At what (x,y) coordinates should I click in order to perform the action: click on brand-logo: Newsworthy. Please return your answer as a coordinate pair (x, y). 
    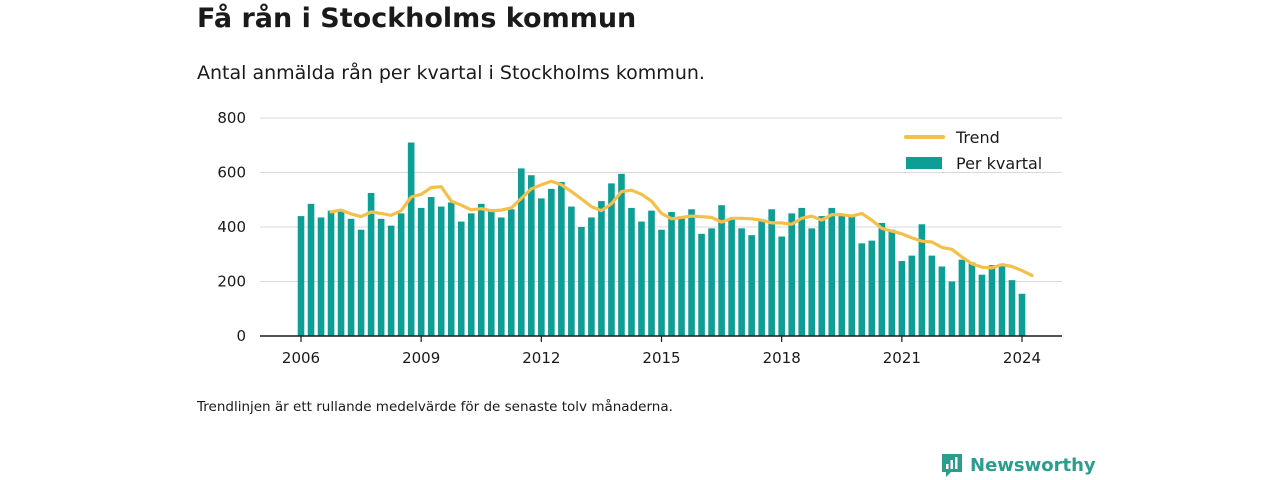
    Looking at the image, I should click on (1018, 465).